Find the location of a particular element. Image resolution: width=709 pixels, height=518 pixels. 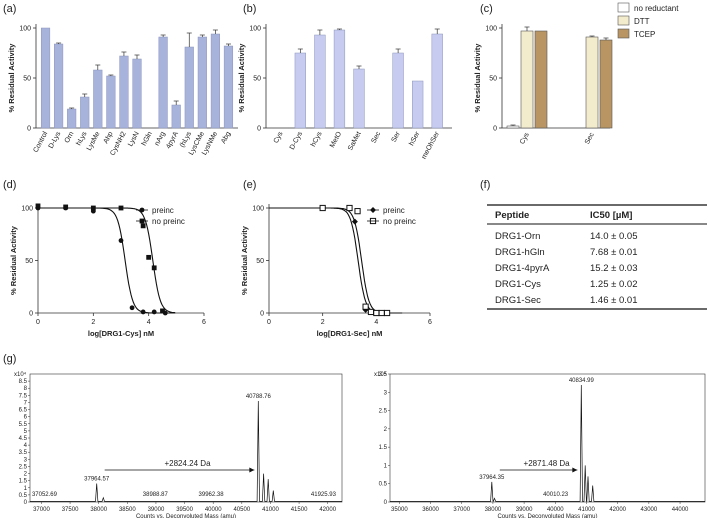

y-tick-label: 5.5 is located at coordinates (23, 425).